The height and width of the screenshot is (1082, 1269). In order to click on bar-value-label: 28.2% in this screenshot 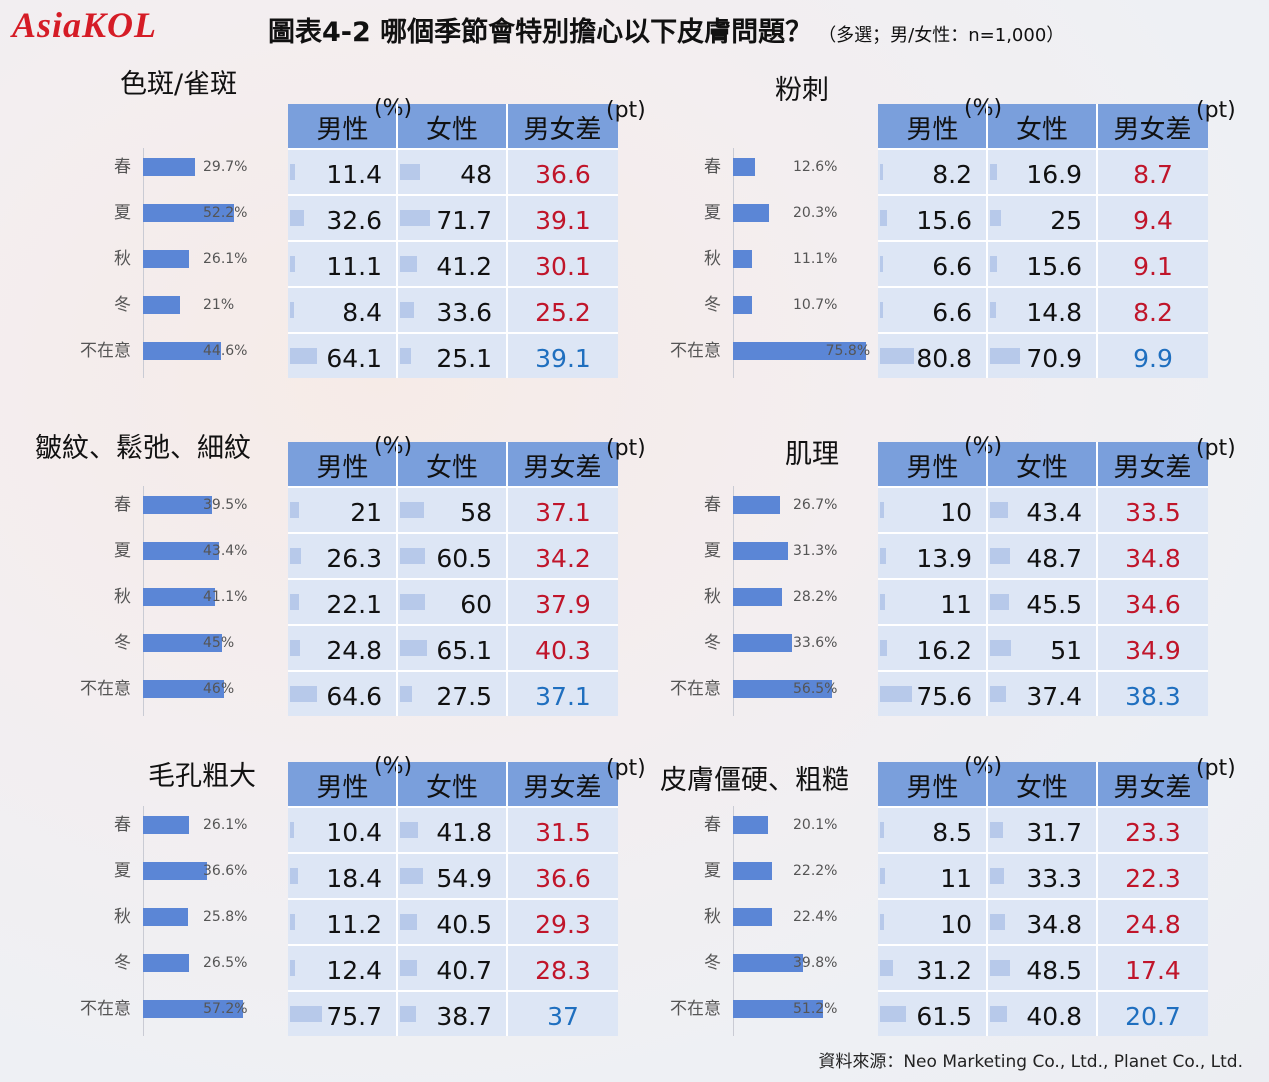, I will do `click(815, 597)`.